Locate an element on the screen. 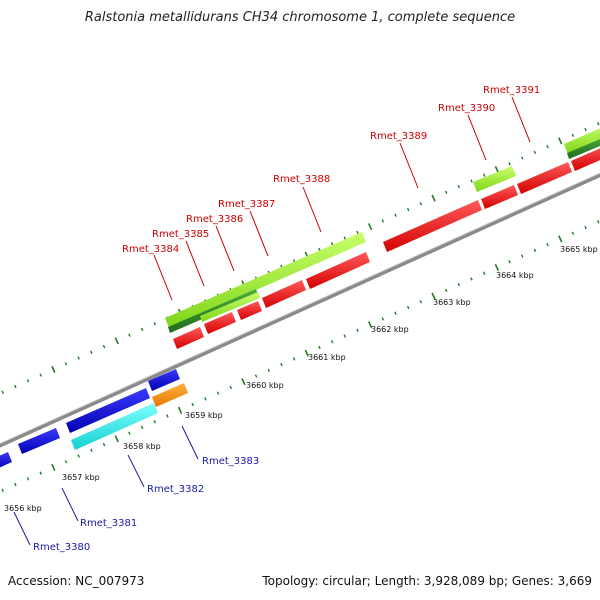  gene-label-rmet-3381: Rmet_3381 is located at coordinates (108, 523).